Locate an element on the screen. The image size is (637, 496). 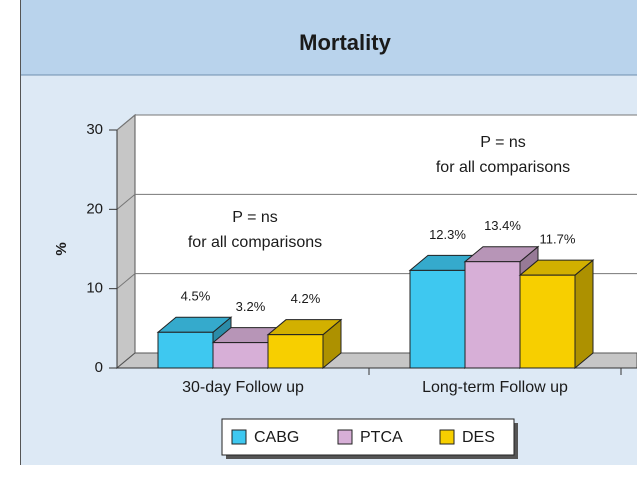
value-label: 13.4% is located at coordinates (502, 225).